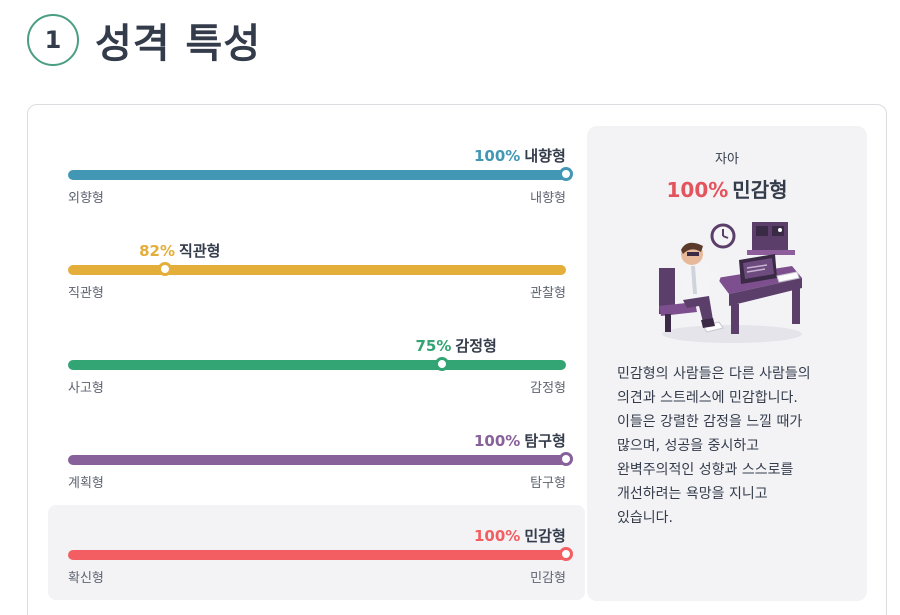  I want to click on page-title: 성격 특성, so click(178, 43).